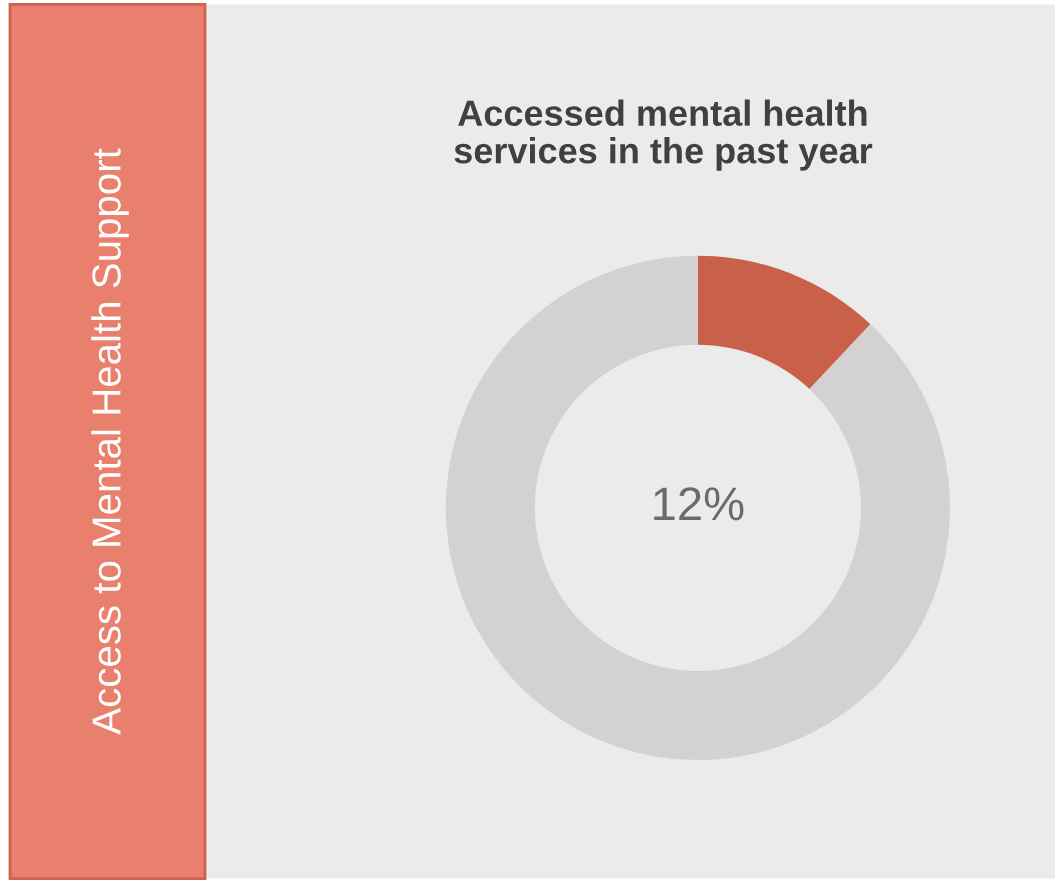 The height and width of the screenshot is (883, 1059). Describe the element at coordinates (699, 504) in the screenshot. I see `text: 12%` at that location.